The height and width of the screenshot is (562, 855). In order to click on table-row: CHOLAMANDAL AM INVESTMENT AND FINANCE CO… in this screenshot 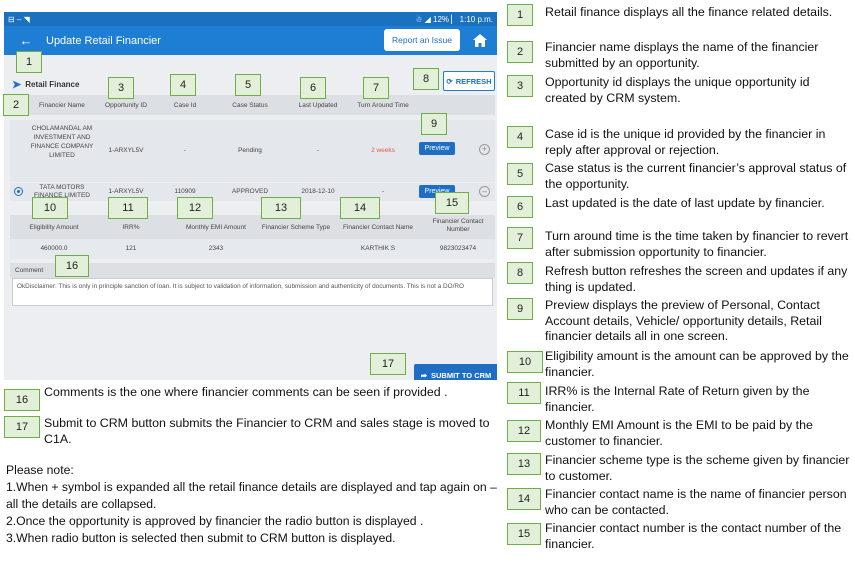, I will do `click(252, 151)`.